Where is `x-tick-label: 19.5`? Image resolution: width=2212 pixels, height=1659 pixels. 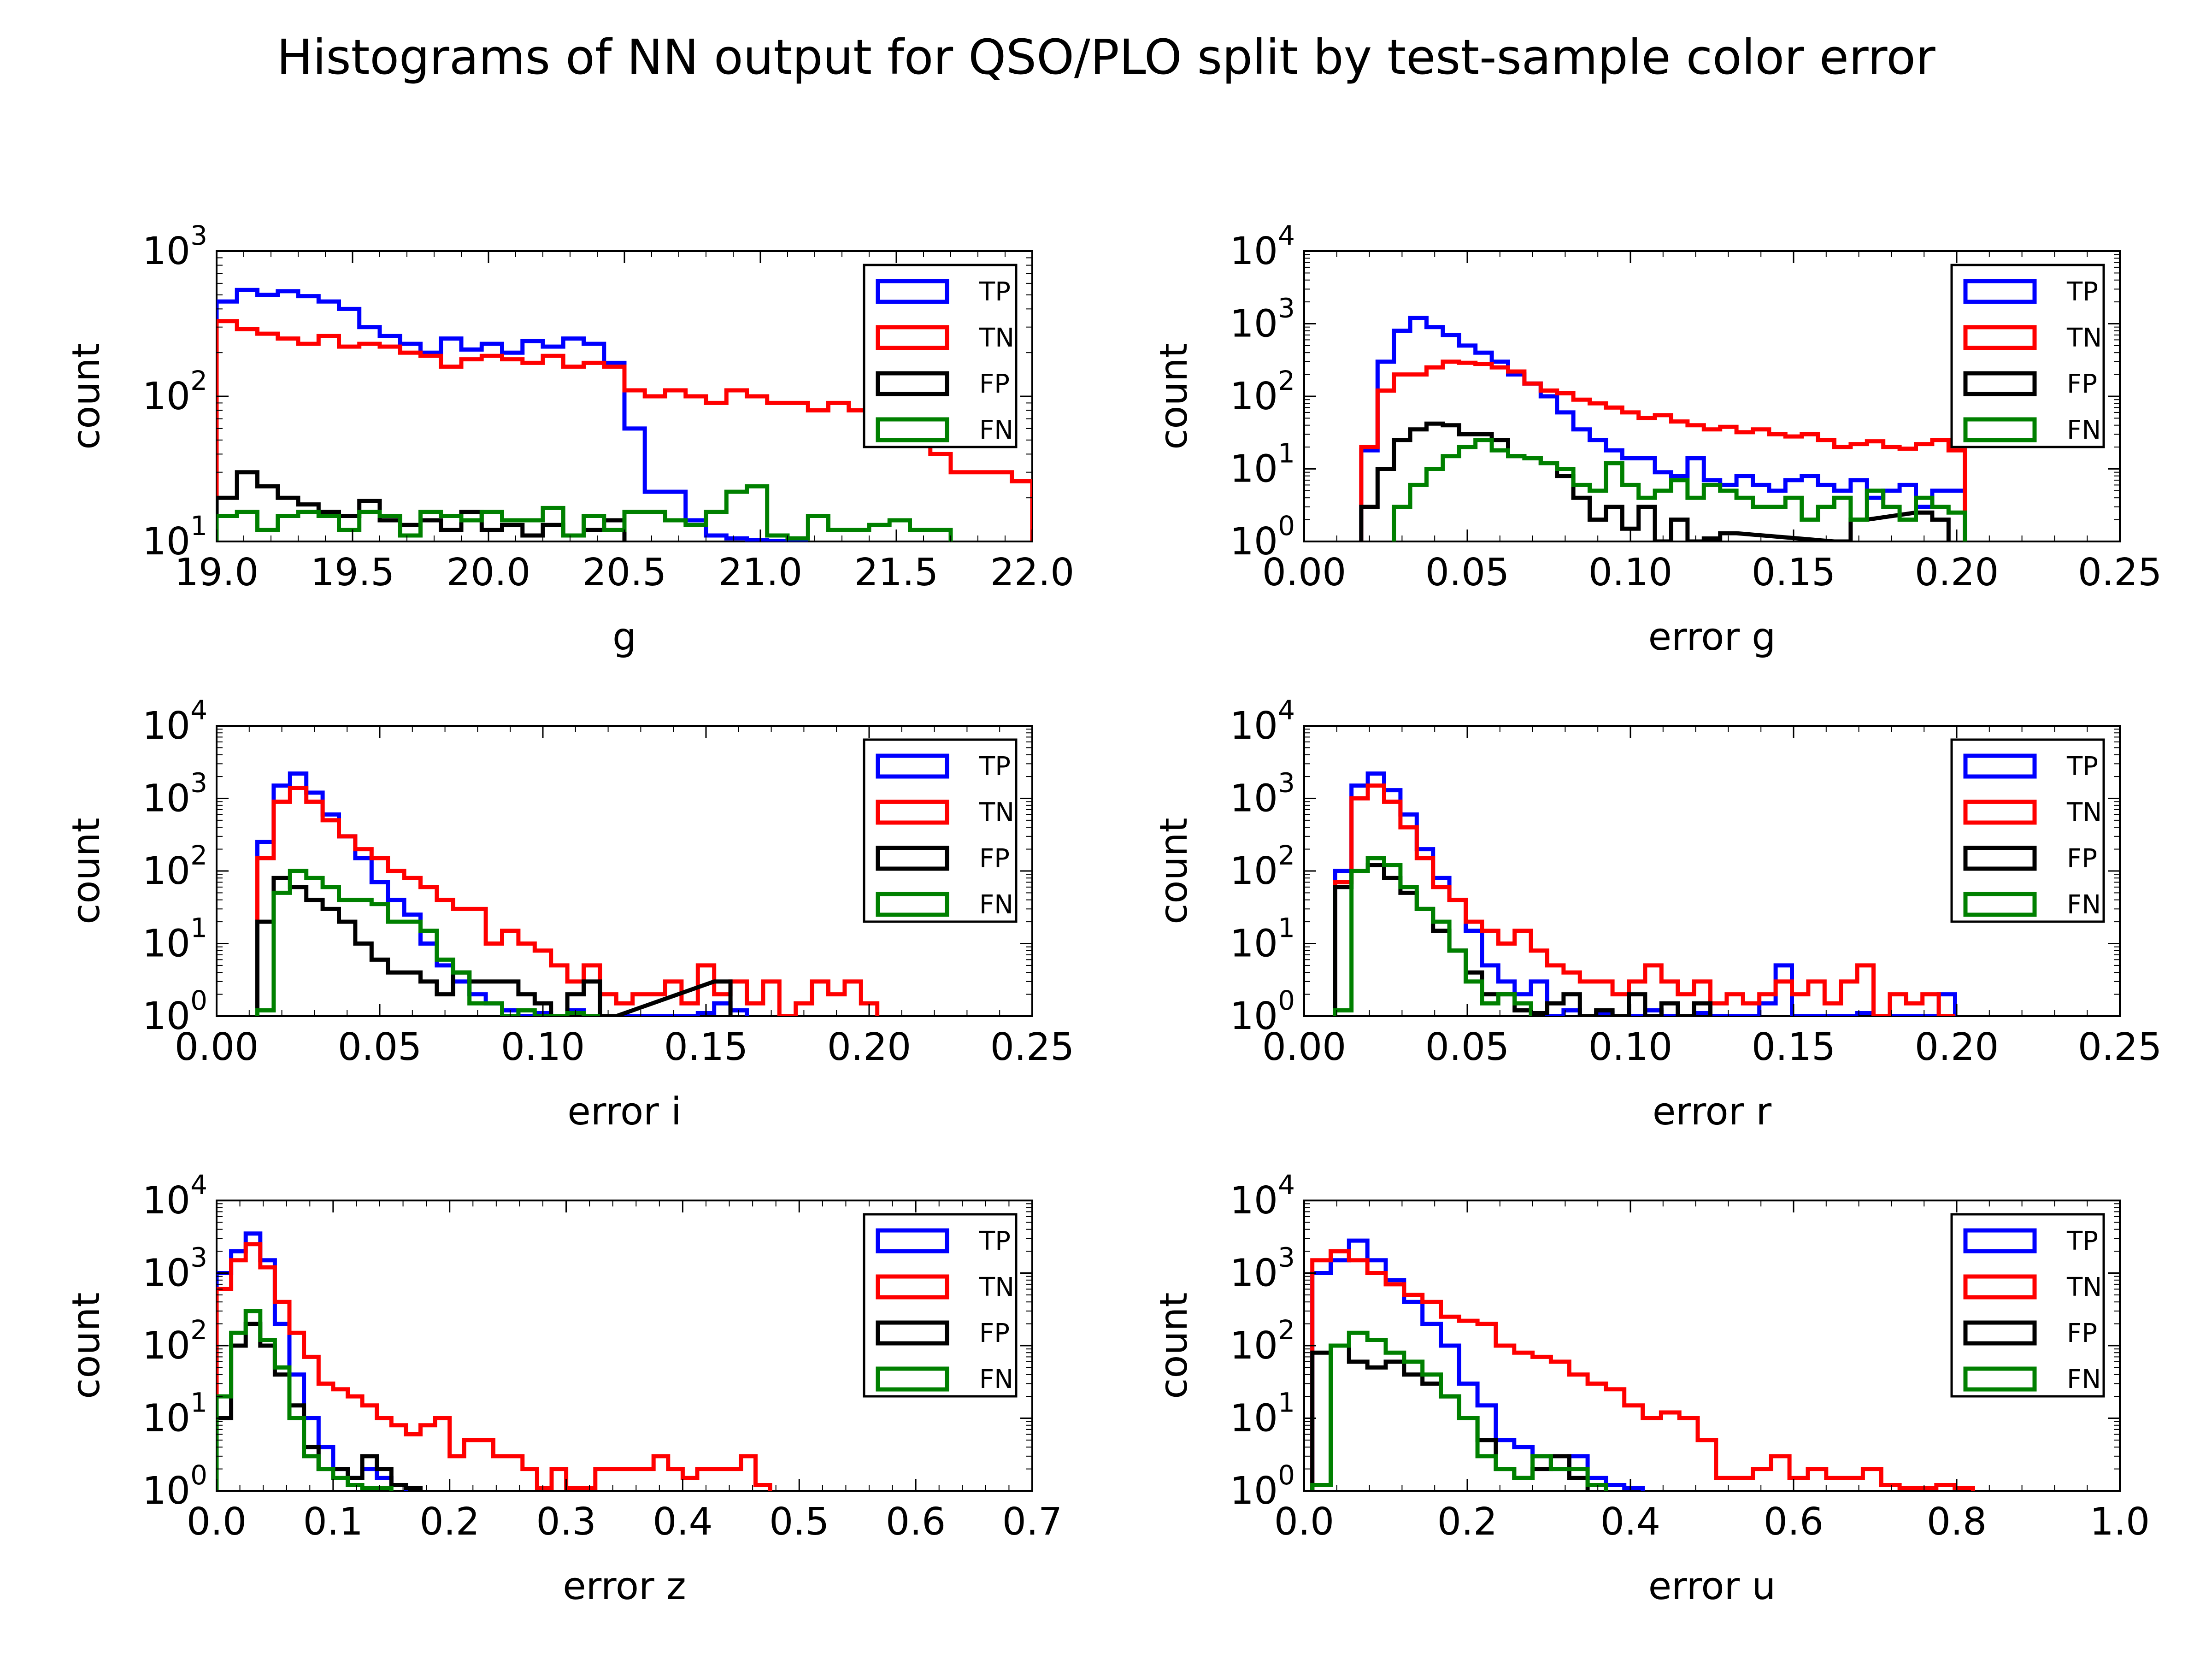 x-tick-label: 19.5 is located at coordinates (353, 572).